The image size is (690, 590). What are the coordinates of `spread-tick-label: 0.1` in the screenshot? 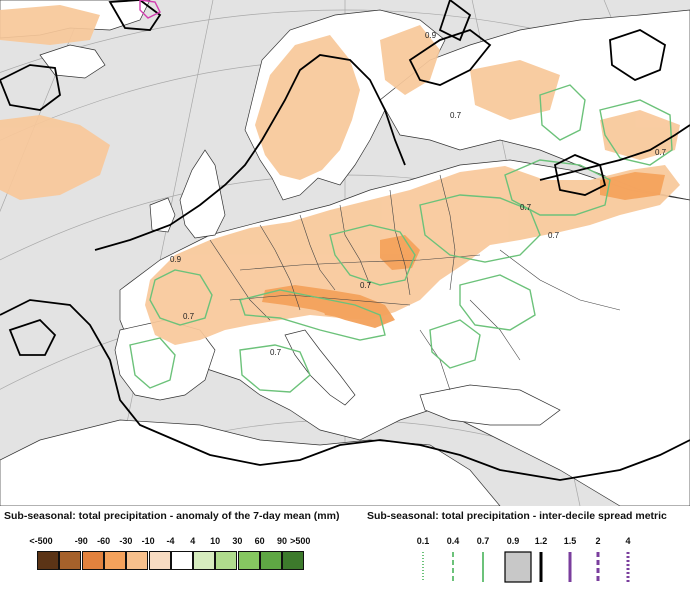 It's located at (423, 541).